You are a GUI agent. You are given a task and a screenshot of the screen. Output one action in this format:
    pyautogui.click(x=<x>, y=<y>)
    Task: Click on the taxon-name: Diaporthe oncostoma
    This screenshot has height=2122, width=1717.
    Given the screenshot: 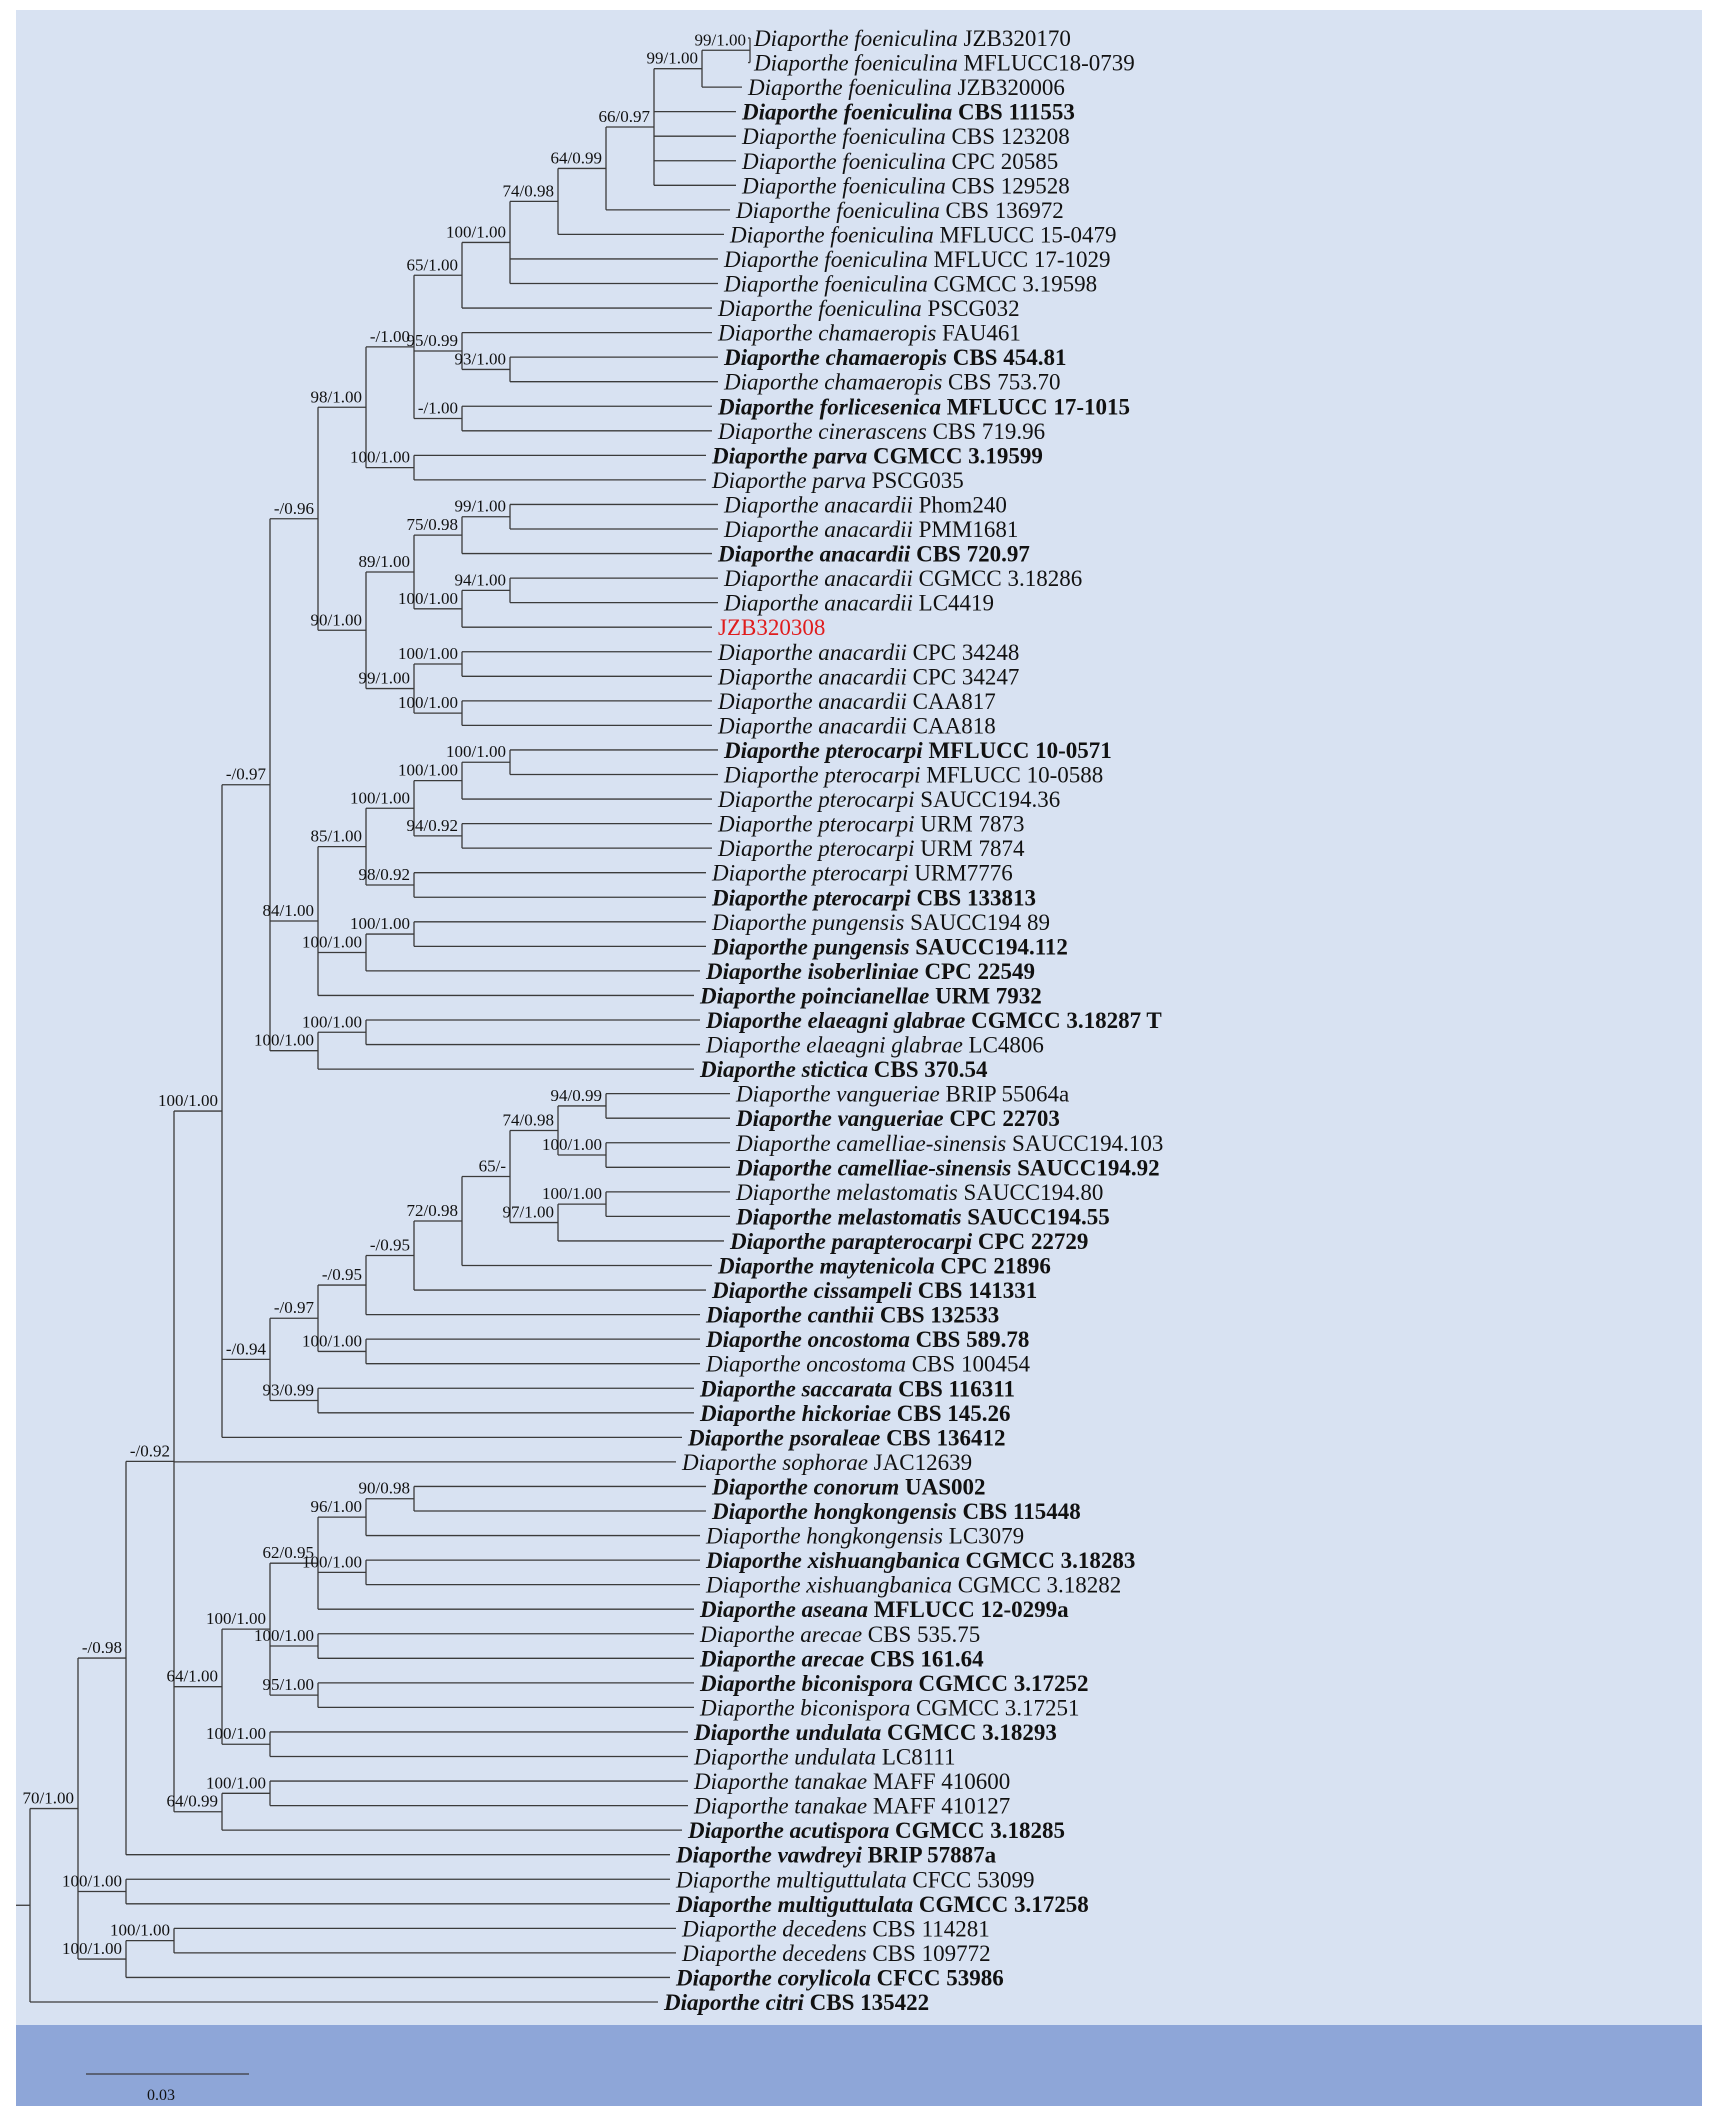 What is the action you would take?
    pyautogui.click(x=808, y=1364)
    